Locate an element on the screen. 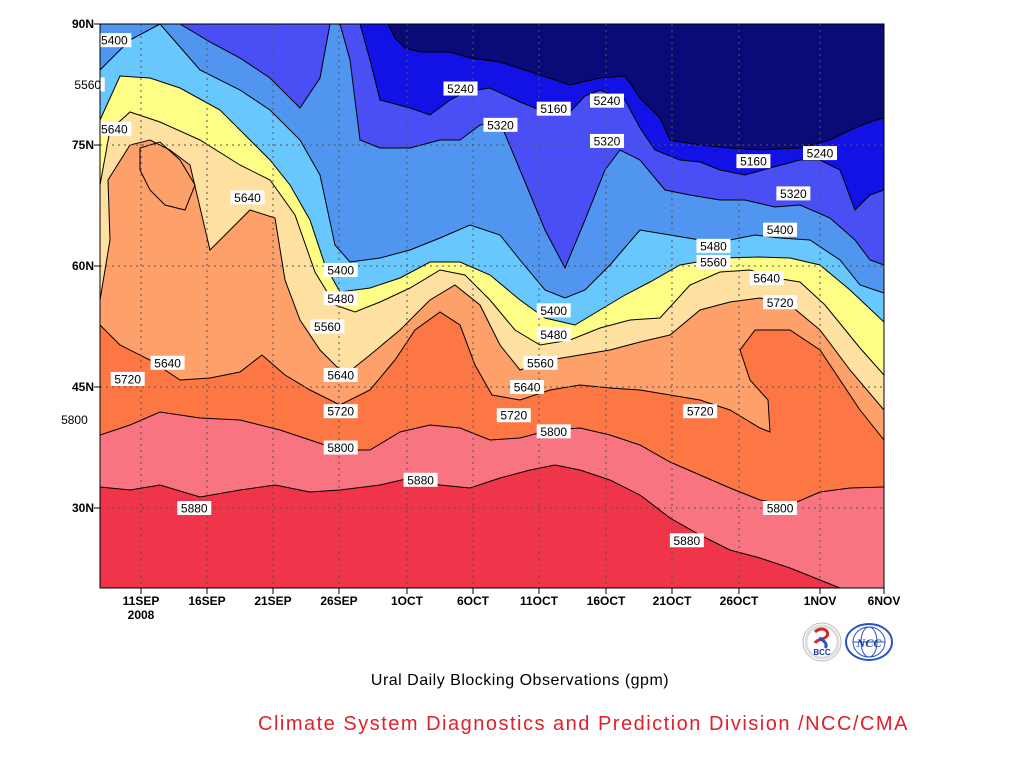 The image size is (1024, 768). x-tick-label: 1NOV is located at coordinates (820, 601).